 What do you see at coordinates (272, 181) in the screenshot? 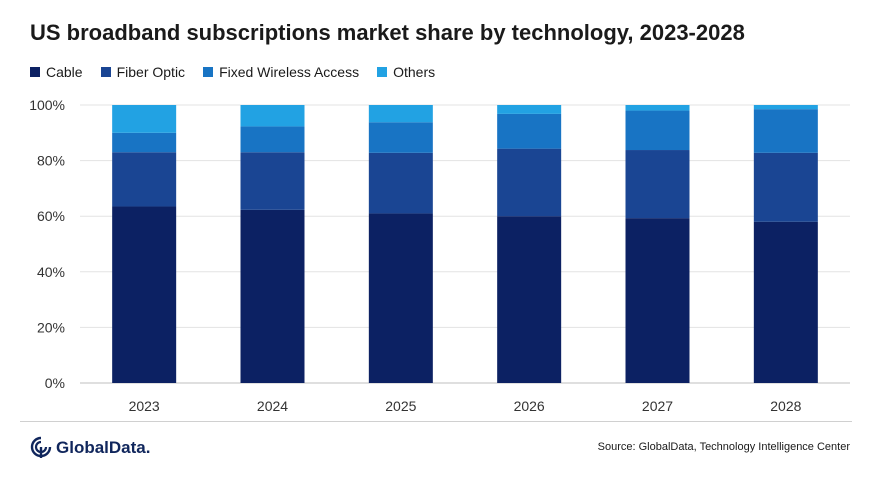
I see `bar-segment-fiber-optic-2024` at bounding box center [272, 181].